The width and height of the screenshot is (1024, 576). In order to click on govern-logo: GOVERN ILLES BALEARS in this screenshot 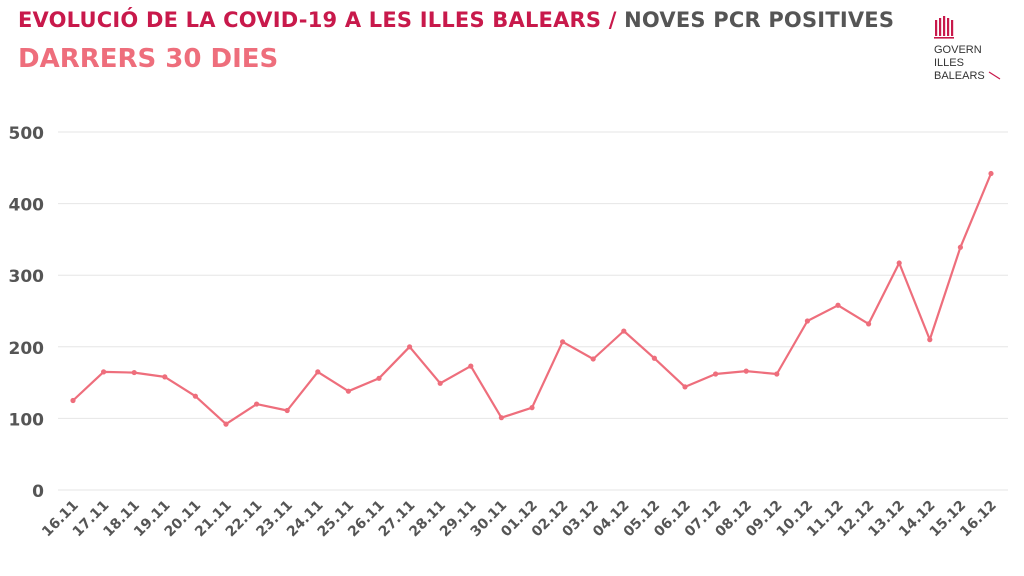, I will do `click(969, 54)`.